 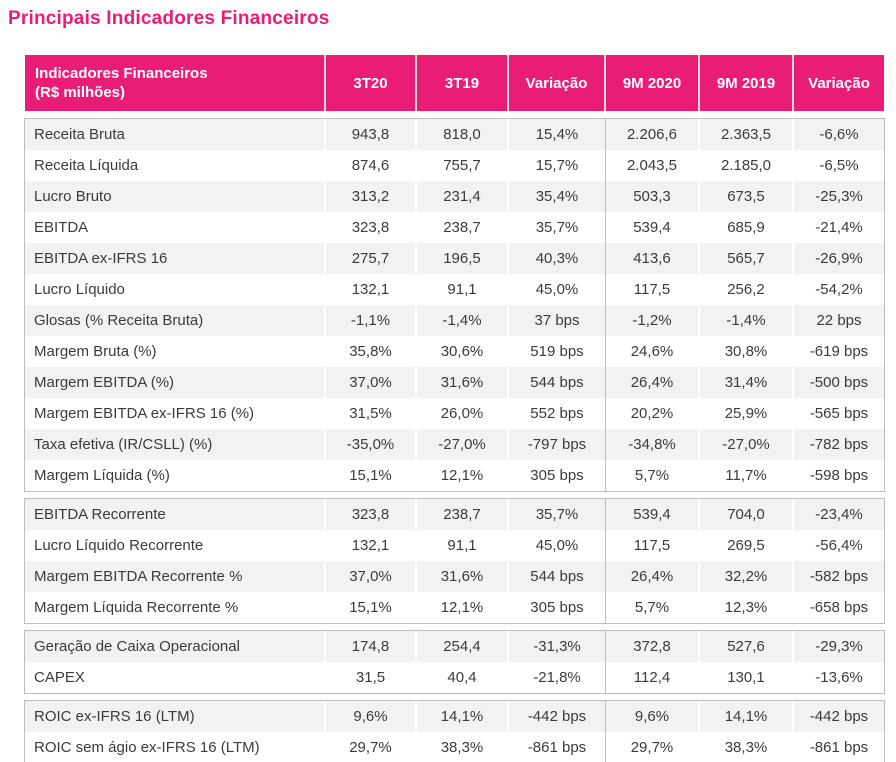 What do you see at coordinates (747, 382) in the screenshot?
I see `value-cell: 31,4%` at bounding box center [747, 382].